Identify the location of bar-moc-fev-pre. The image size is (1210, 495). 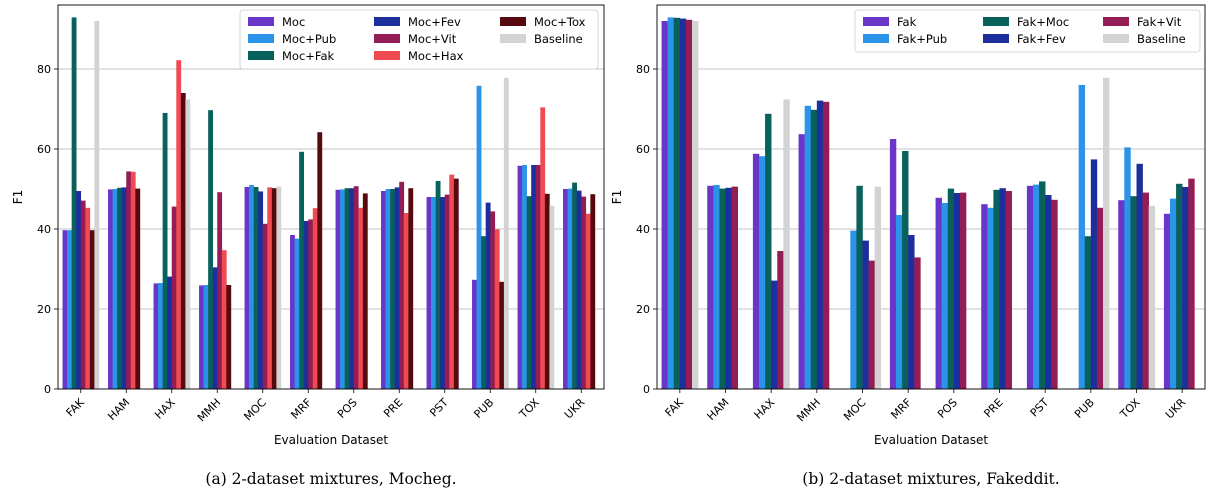
(397, 288).